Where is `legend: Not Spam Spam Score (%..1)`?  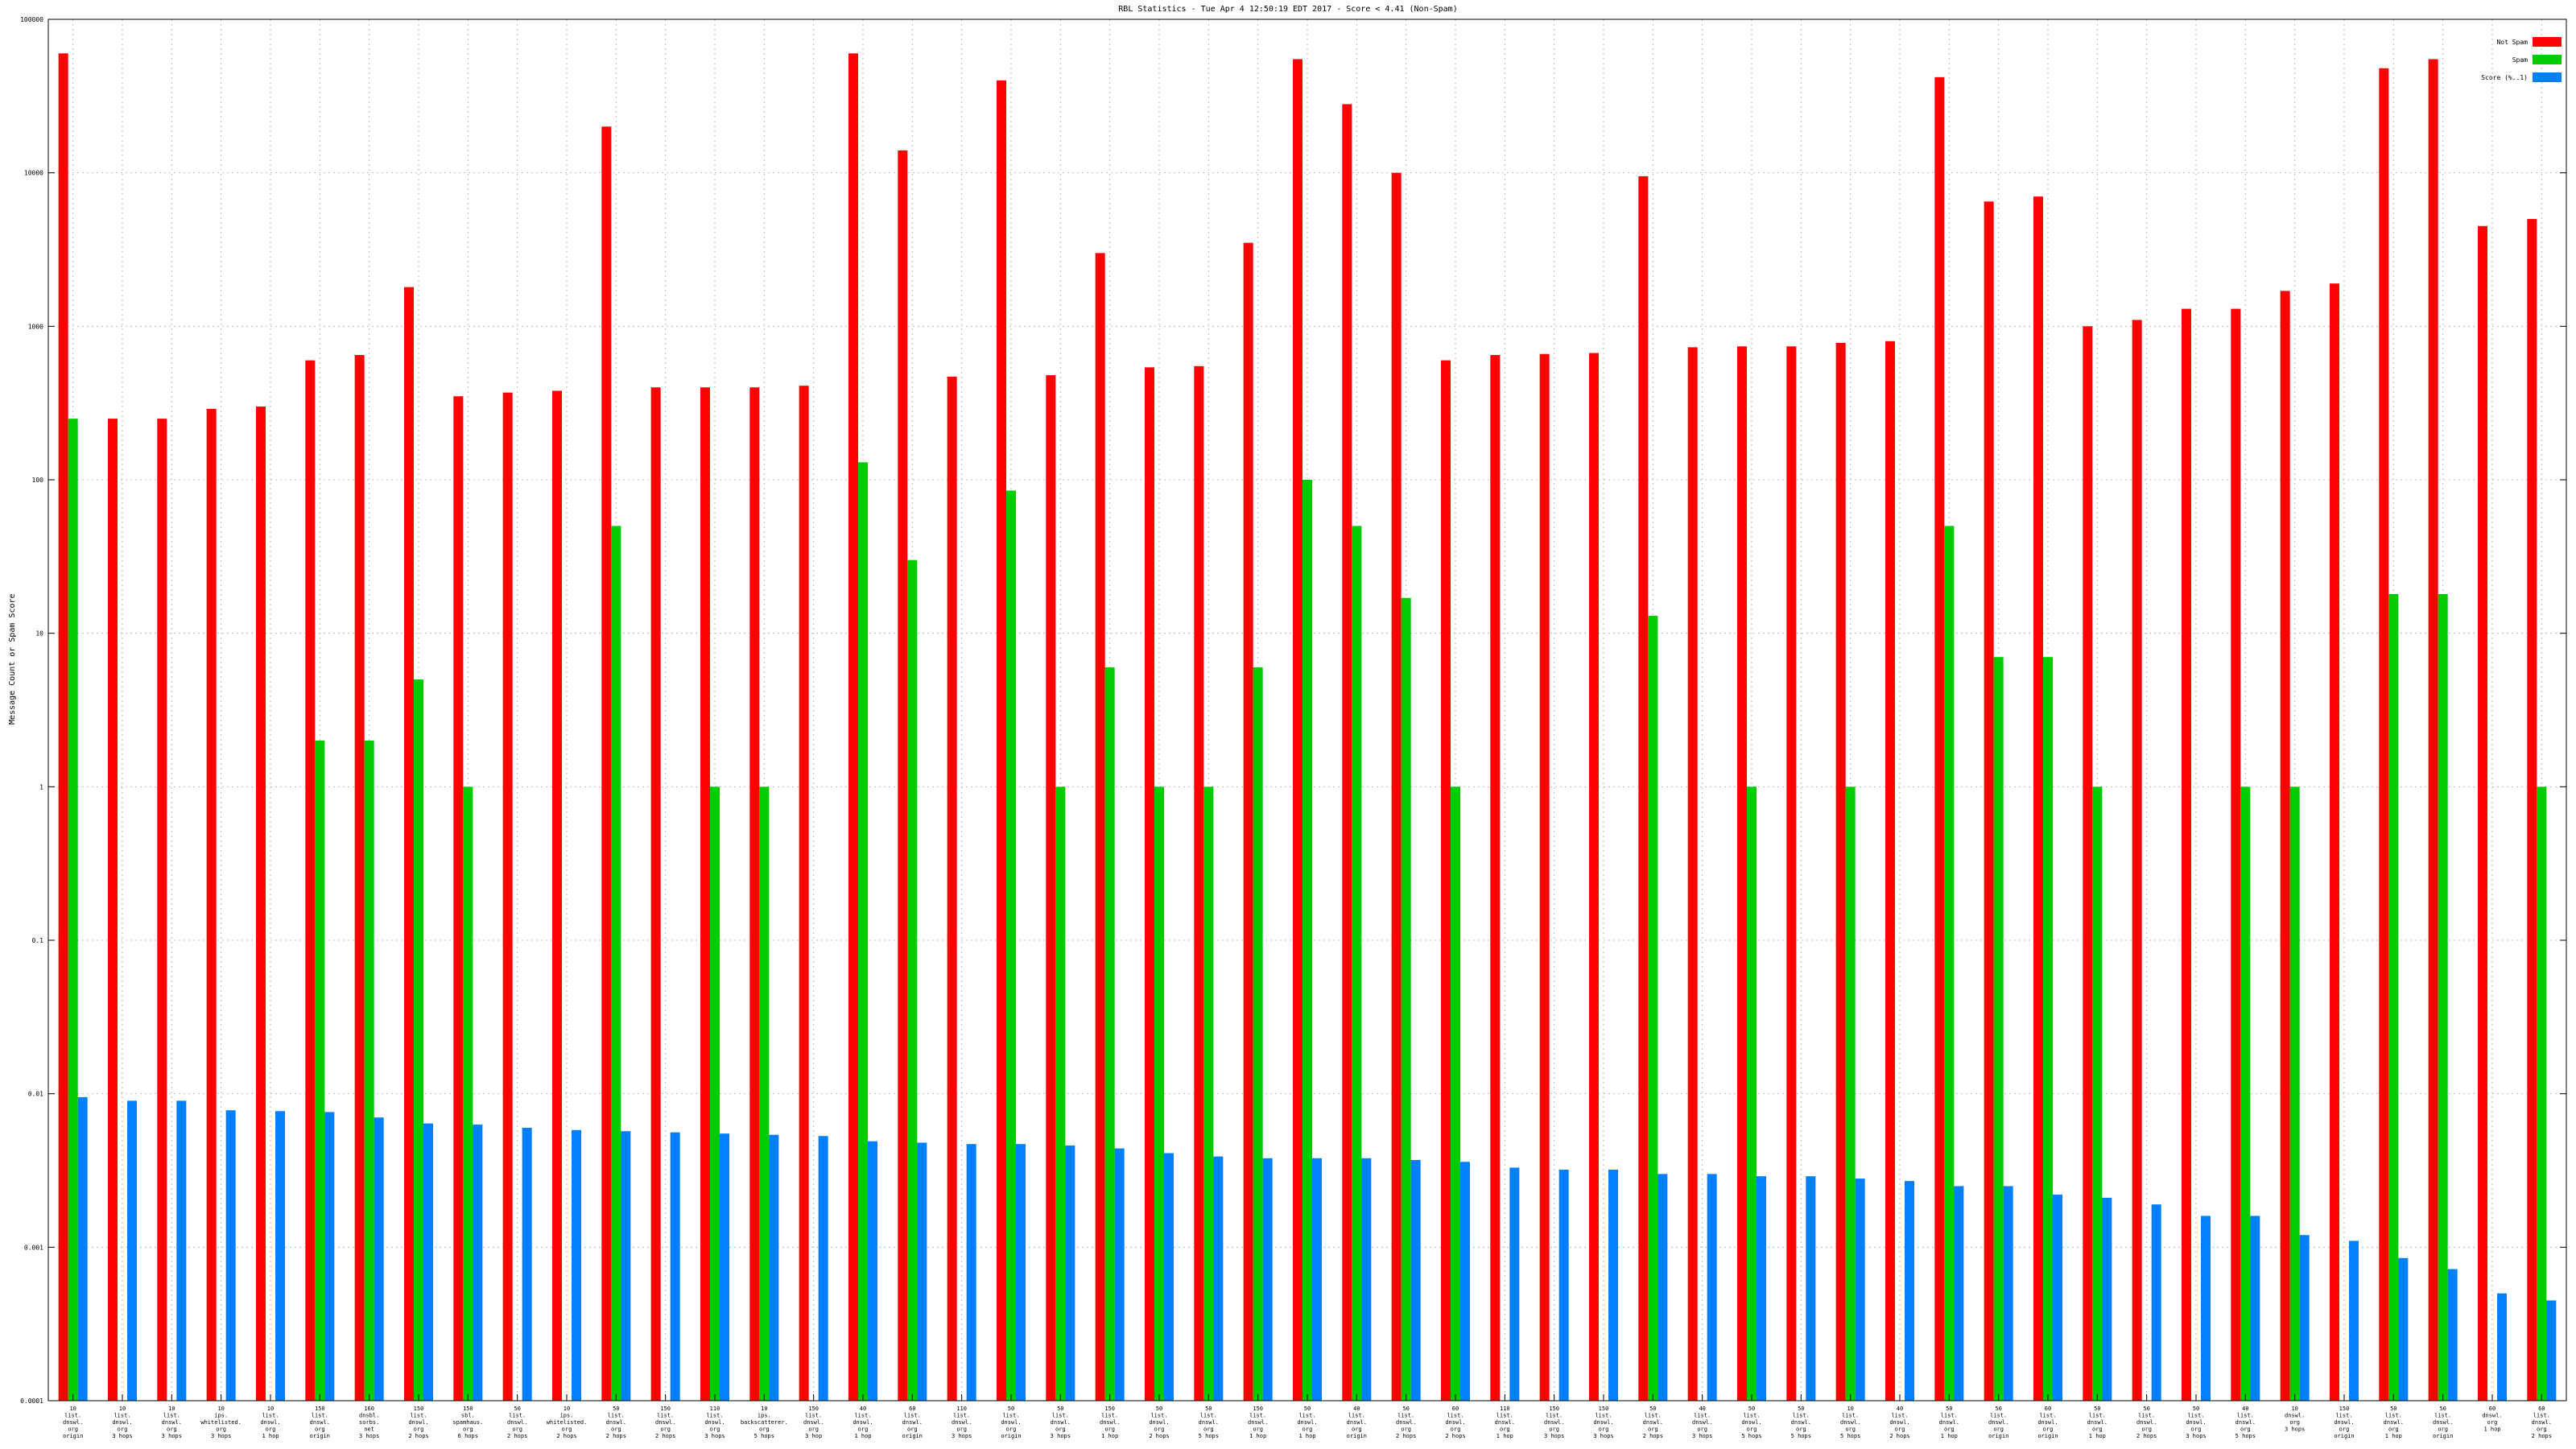 legend: Not Spam Spam Score (%..1) is located at coordinates (2521, 59).